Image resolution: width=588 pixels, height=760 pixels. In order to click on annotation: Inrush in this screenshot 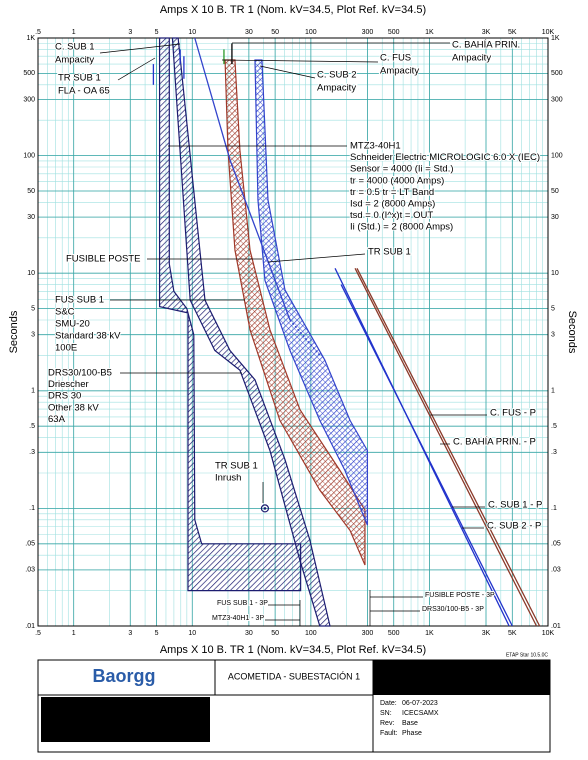, I will do `click(228, 478)`.